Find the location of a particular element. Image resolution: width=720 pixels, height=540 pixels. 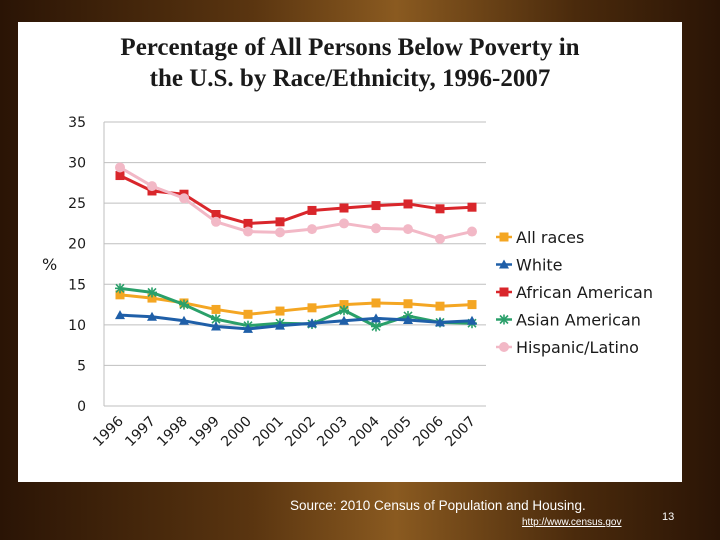

y-tick-label: 30 is located at coordinates (77, 164).